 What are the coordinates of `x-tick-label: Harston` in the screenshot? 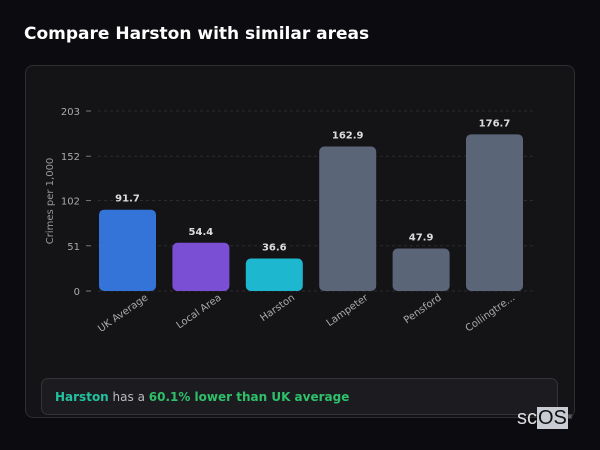 It's located at (277, 308).